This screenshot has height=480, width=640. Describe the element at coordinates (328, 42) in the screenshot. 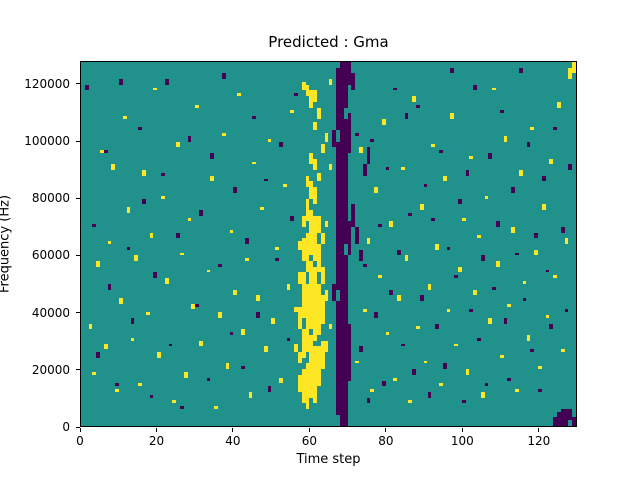

I see `chart-title: Predicted : Gma` at that location.